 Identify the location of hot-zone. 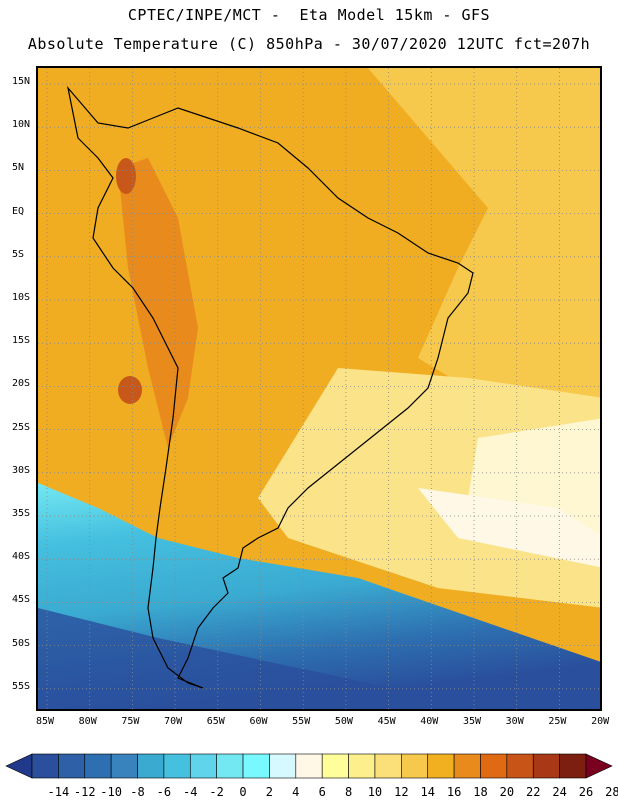
(158, 303).